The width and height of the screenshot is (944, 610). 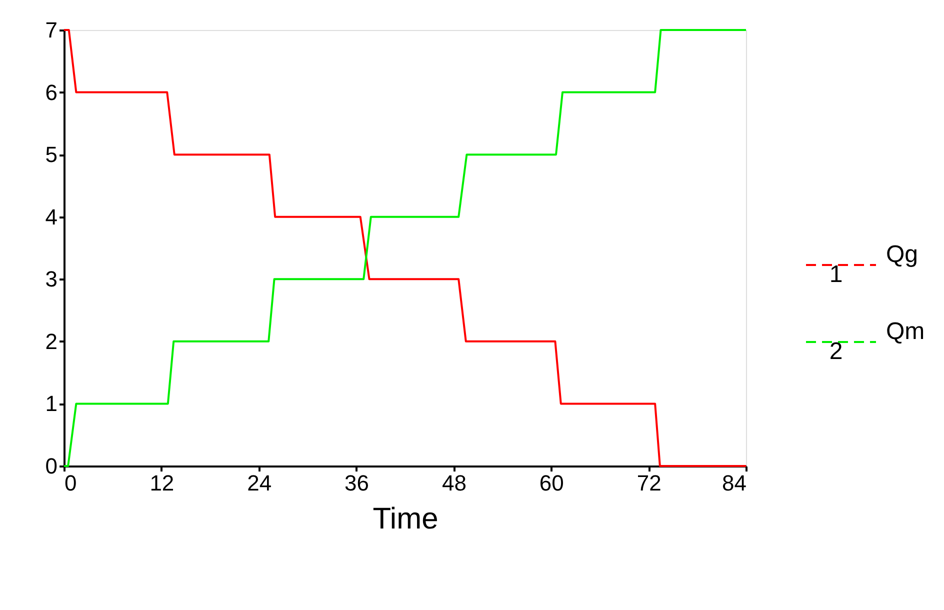 I want to click on y-tick-label: 6, so click(x=51, y=92).